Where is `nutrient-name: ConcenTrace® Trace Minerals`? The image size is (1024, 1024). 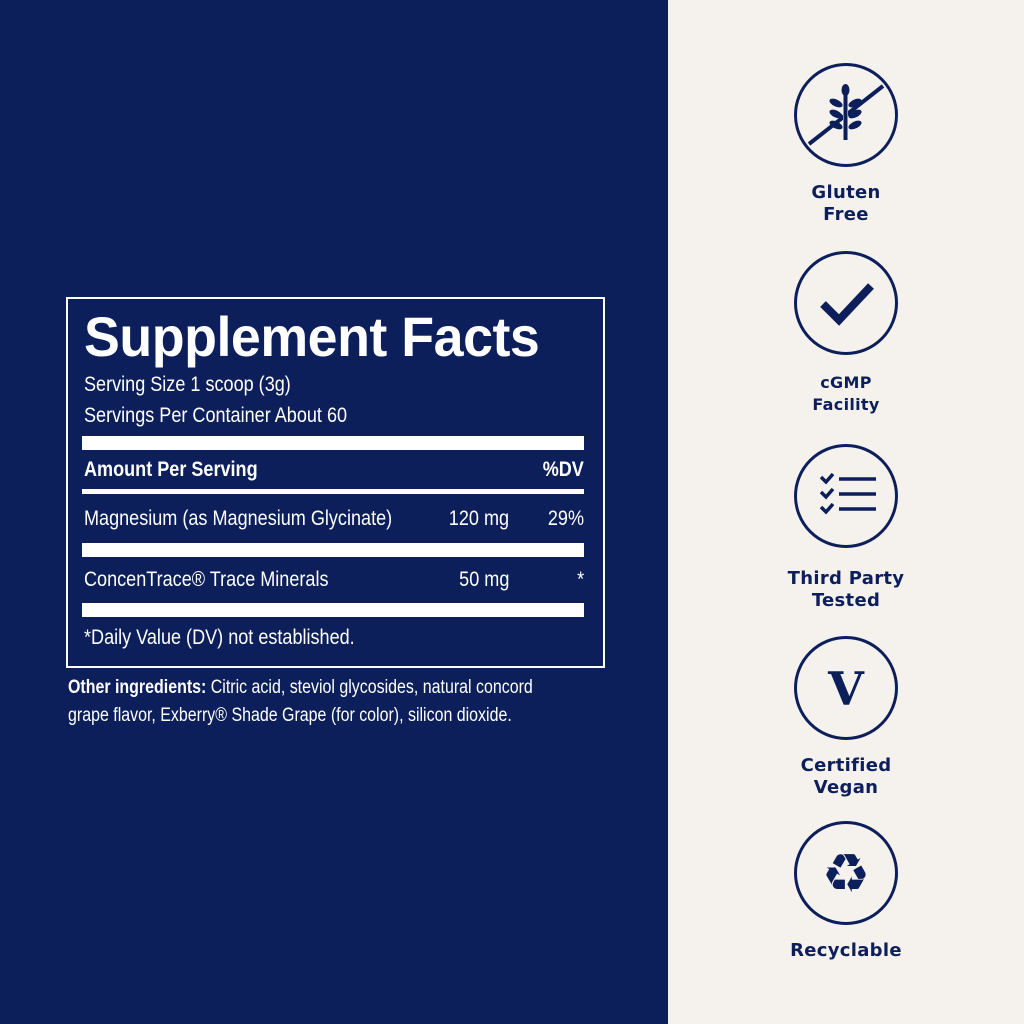
nutrient-name: ConcenTrace® Trace Minerals is located at coordinates (206, 579).